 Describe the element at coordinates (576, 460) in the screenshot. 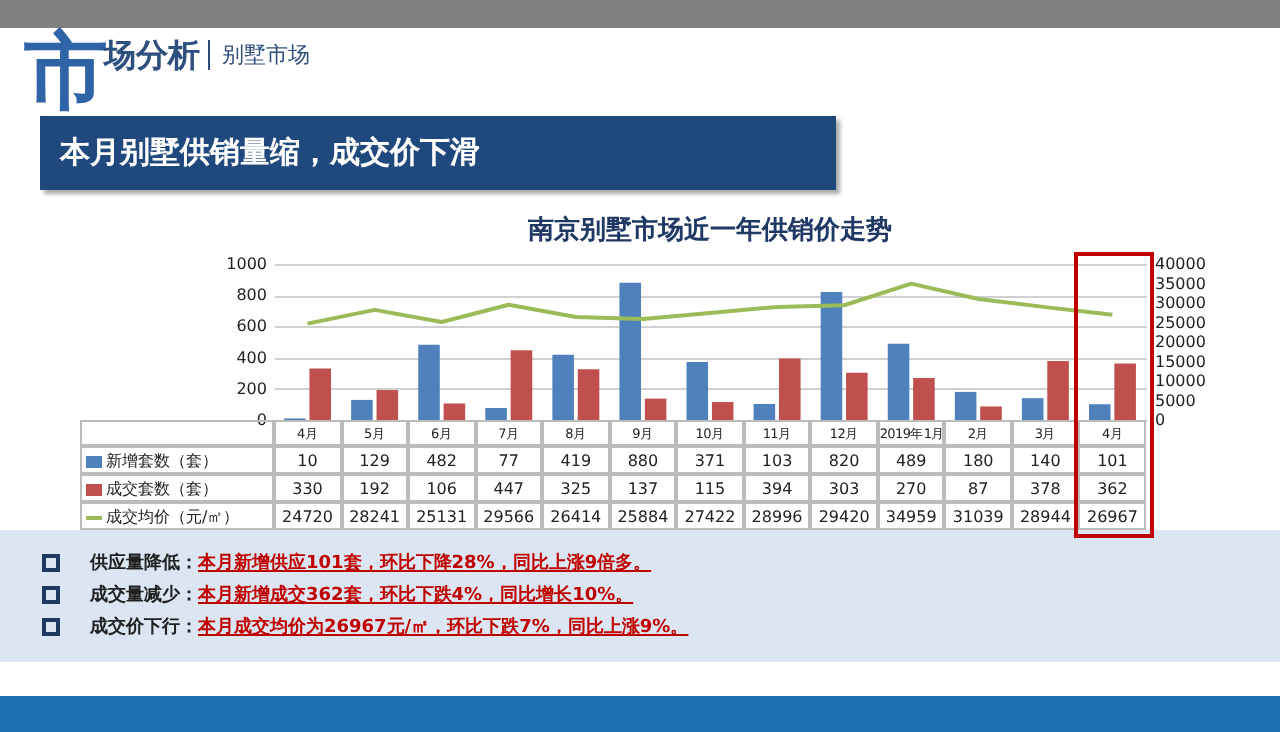

I see `data-label: 419` at that location.